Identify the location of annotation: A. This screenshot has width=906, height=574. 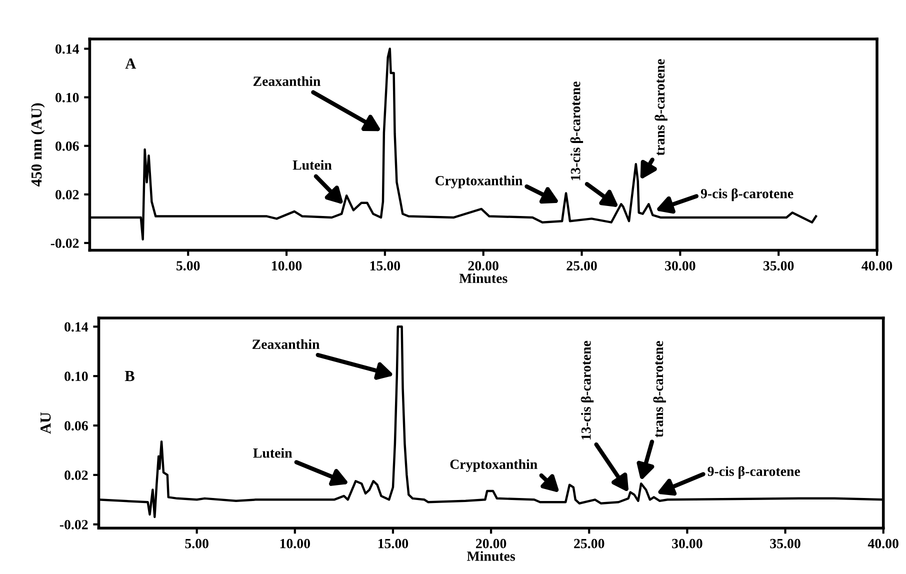
(130, 63).